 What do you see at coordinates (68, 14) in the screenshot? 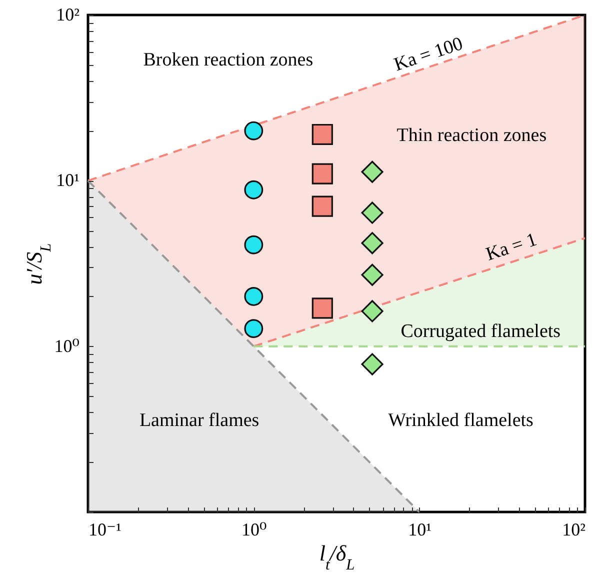
I see `y-tick-label: 10²` at bounding box center [68, 14].